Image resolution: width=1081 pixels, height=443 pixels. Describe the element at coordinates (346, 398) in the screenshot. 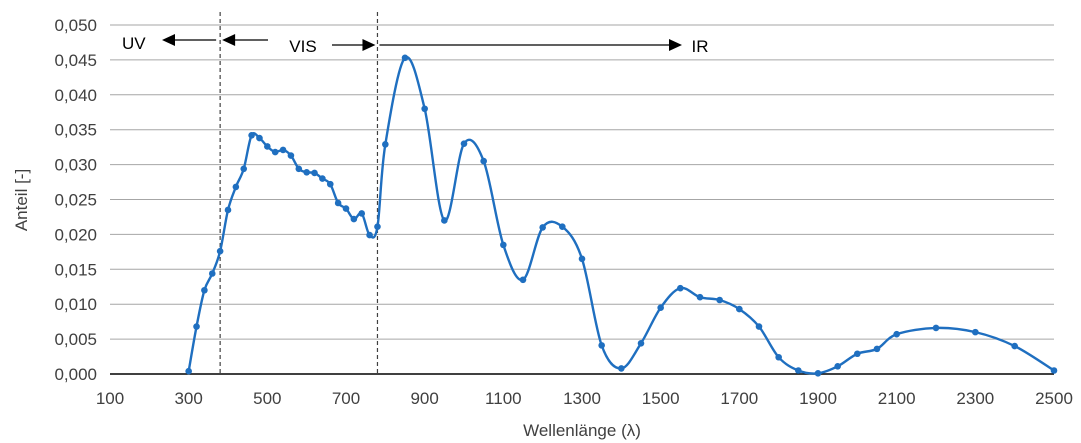

I see `x-tick-label: 700` at that location.